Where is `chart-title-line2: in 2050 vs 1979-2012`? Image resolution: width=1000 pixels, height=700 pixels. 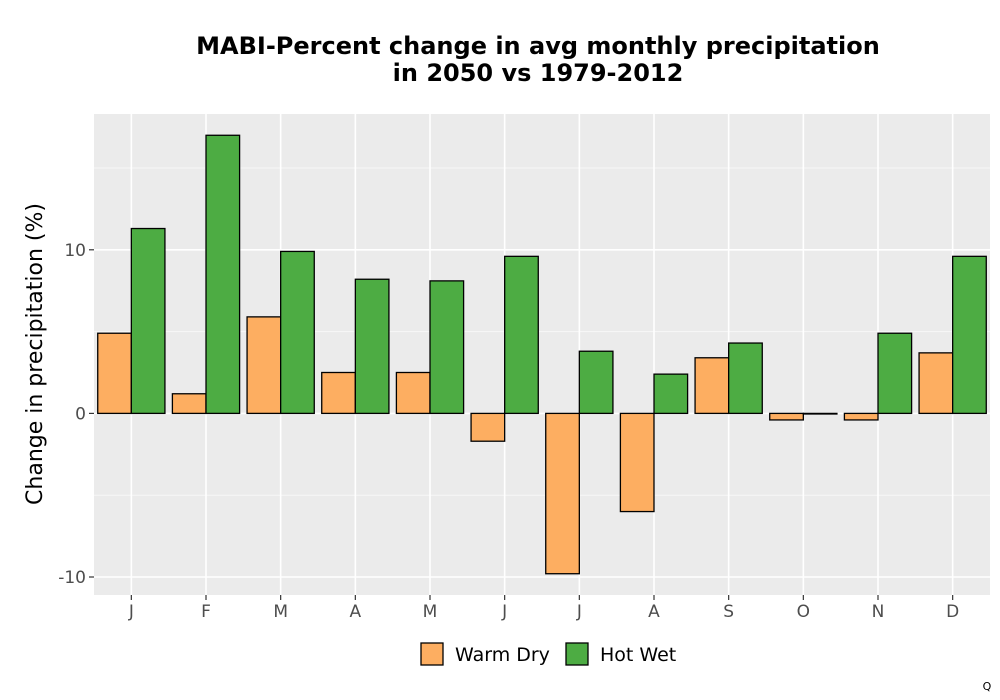
chart-title-line2: in 2050 vs 1979-2012 is located at coordinates (538, 73).